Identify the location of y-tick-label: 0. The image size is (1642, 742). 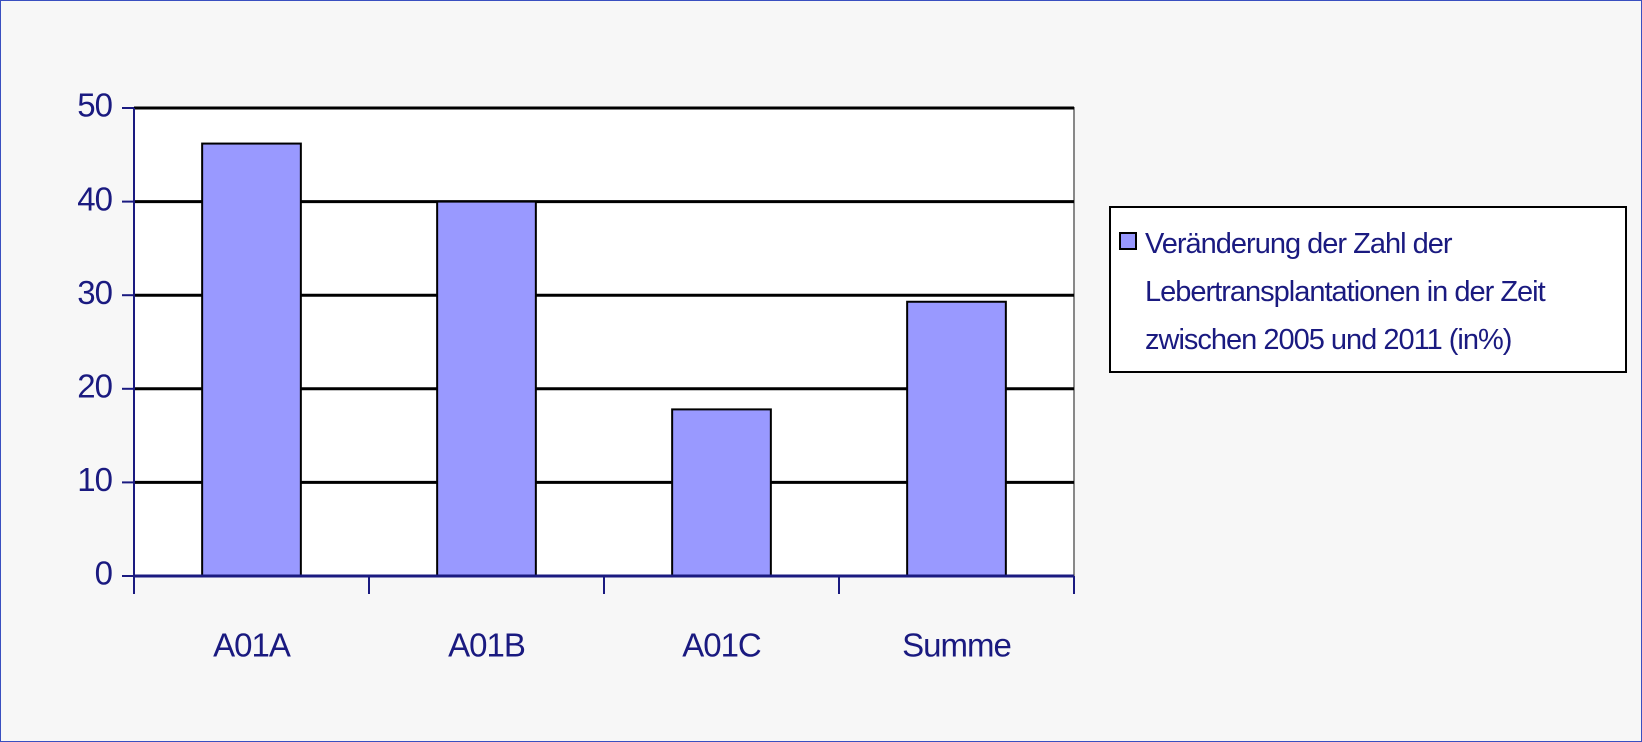
(104, 573).